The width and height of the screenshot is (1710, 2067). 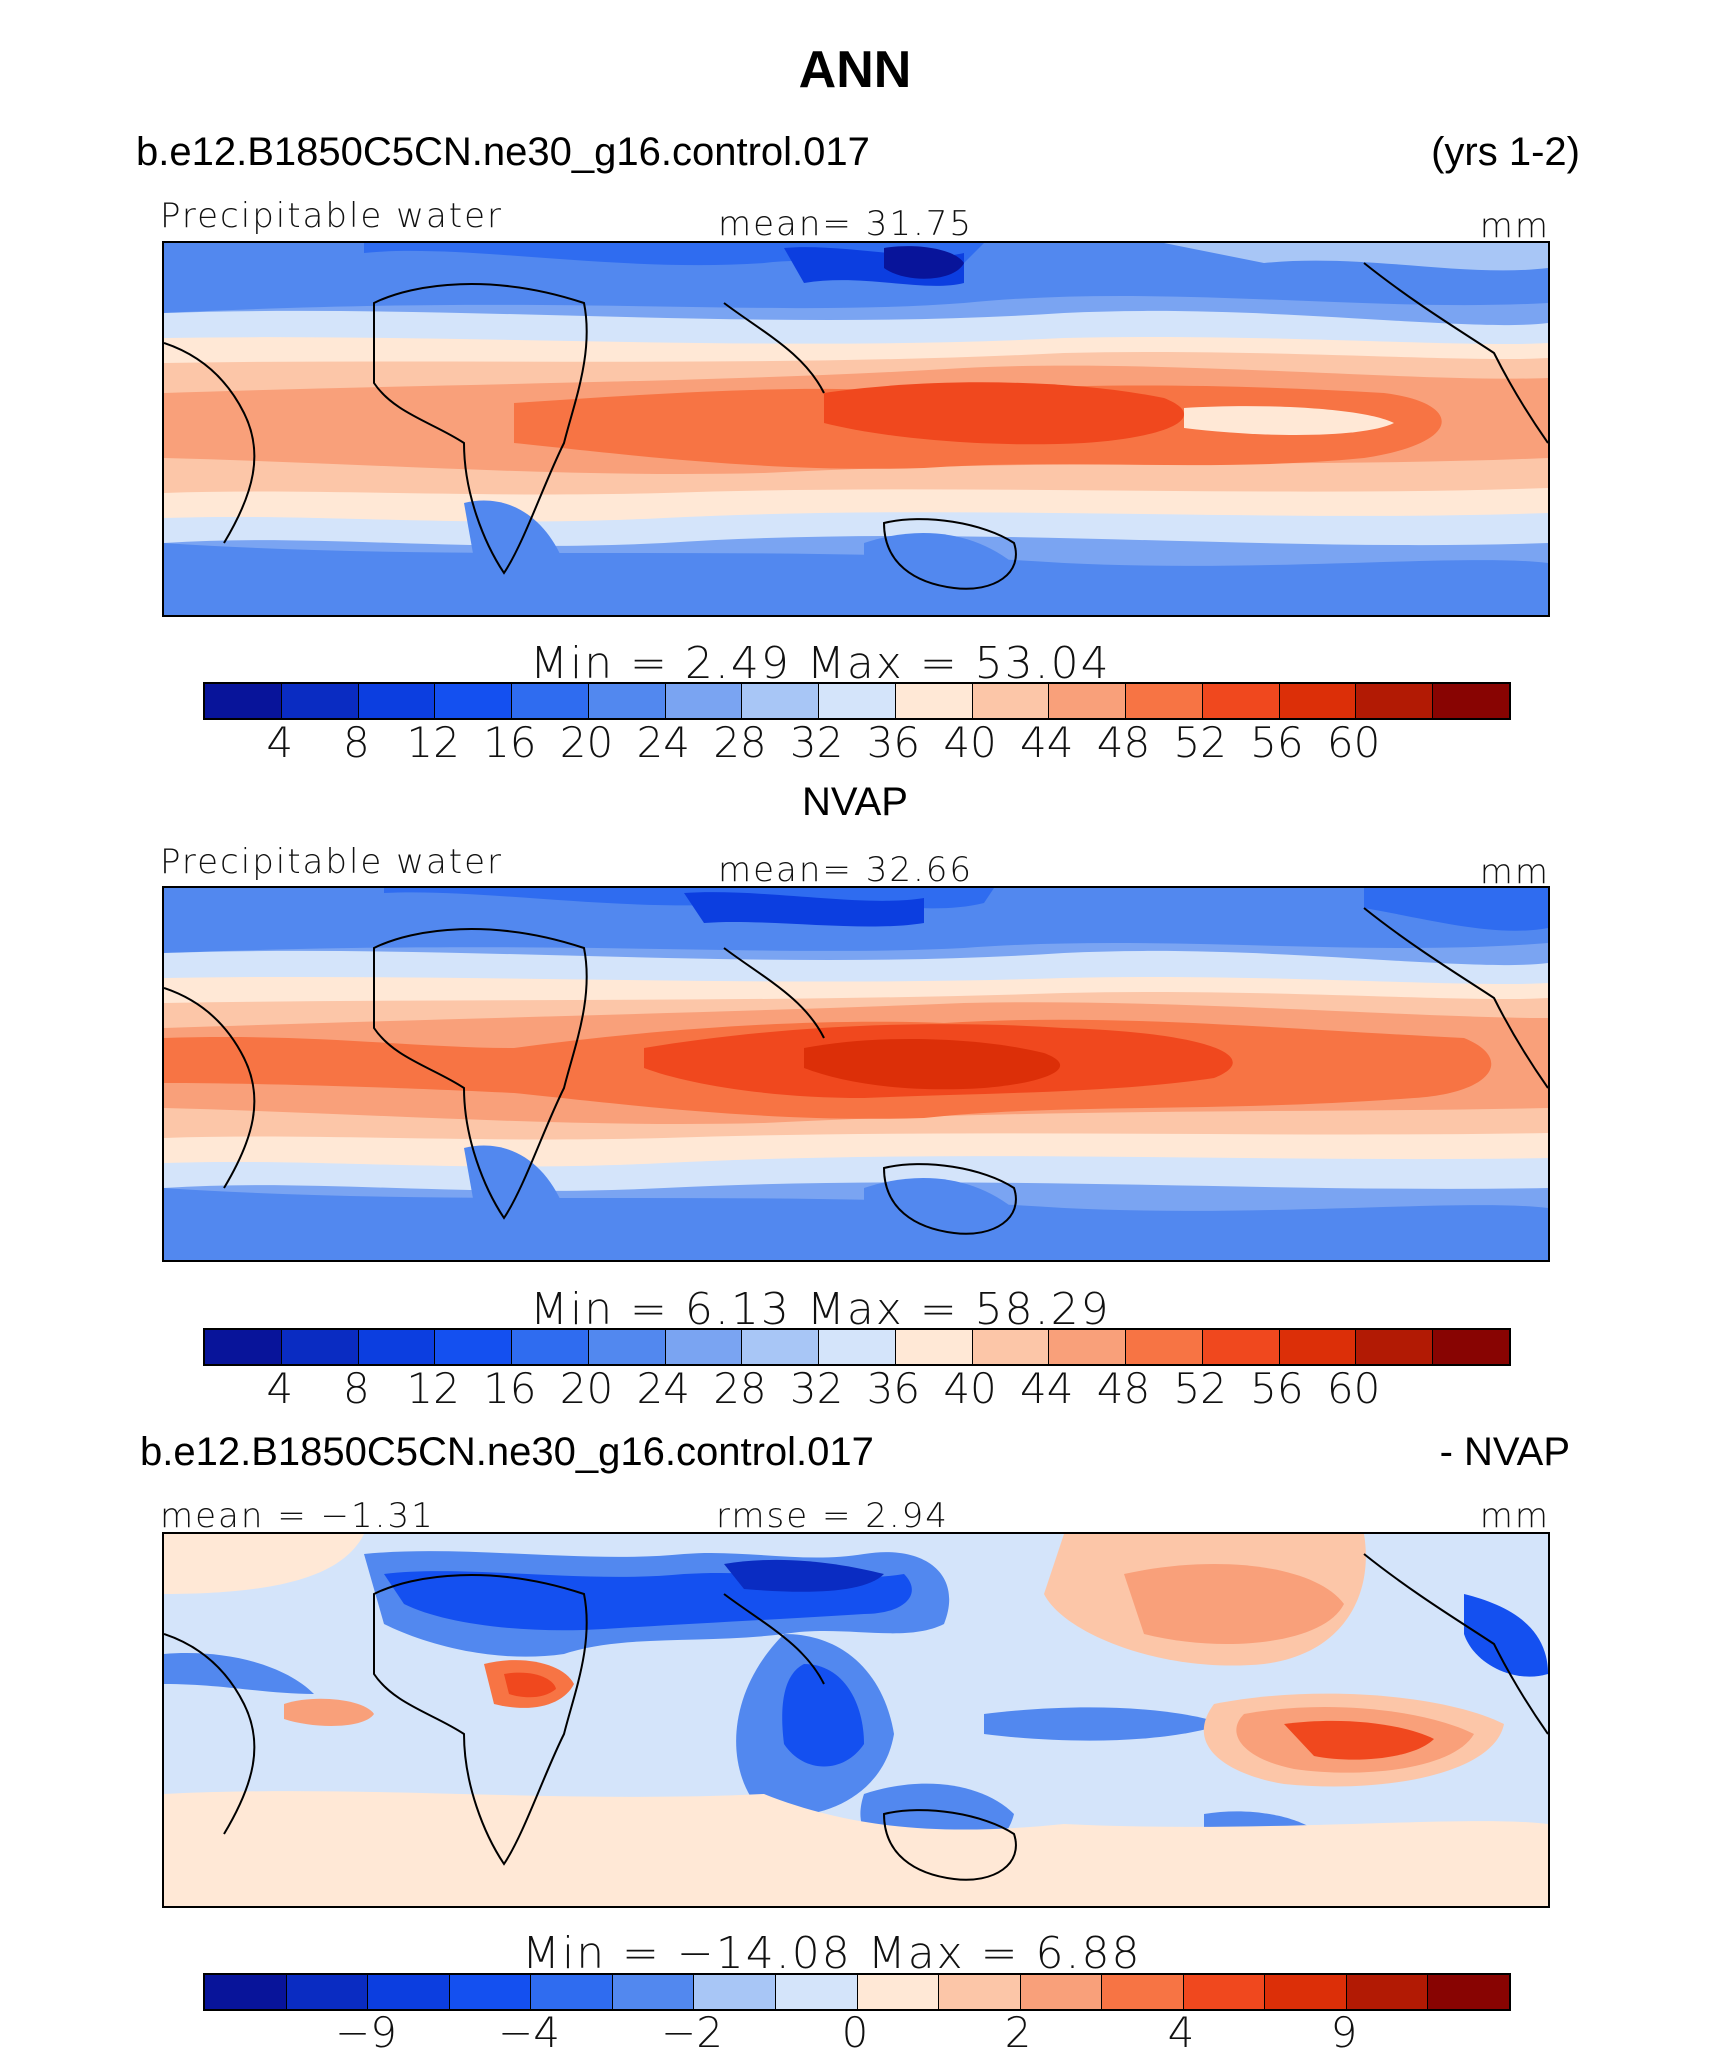 What do you see at coordinates (507, 1452) in the screenshot?
I see `diff-case-name: b.e12.B1850C5CN.ne30_g16.control.017` at bounding box center [507, 1452].